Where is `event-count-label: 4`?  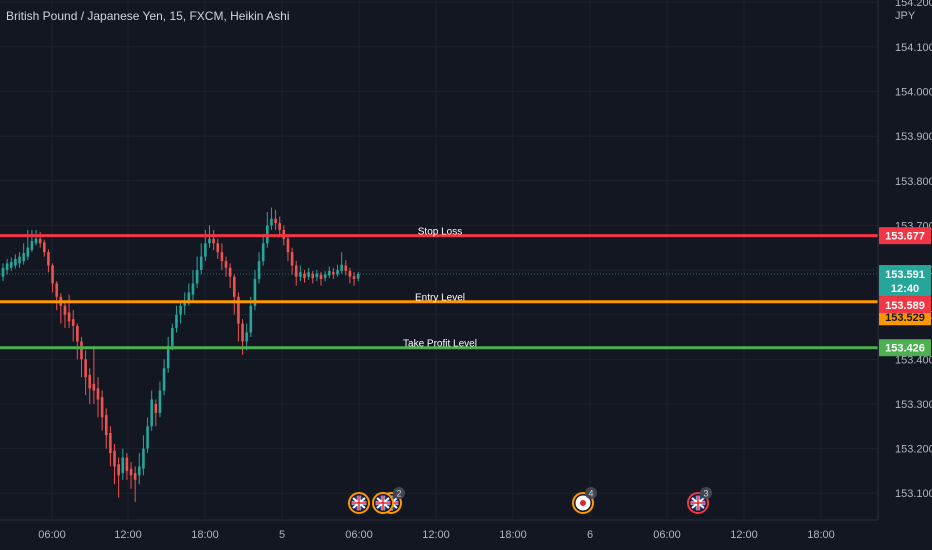 event-count-label: 4 is located at coordinates (590, 494).